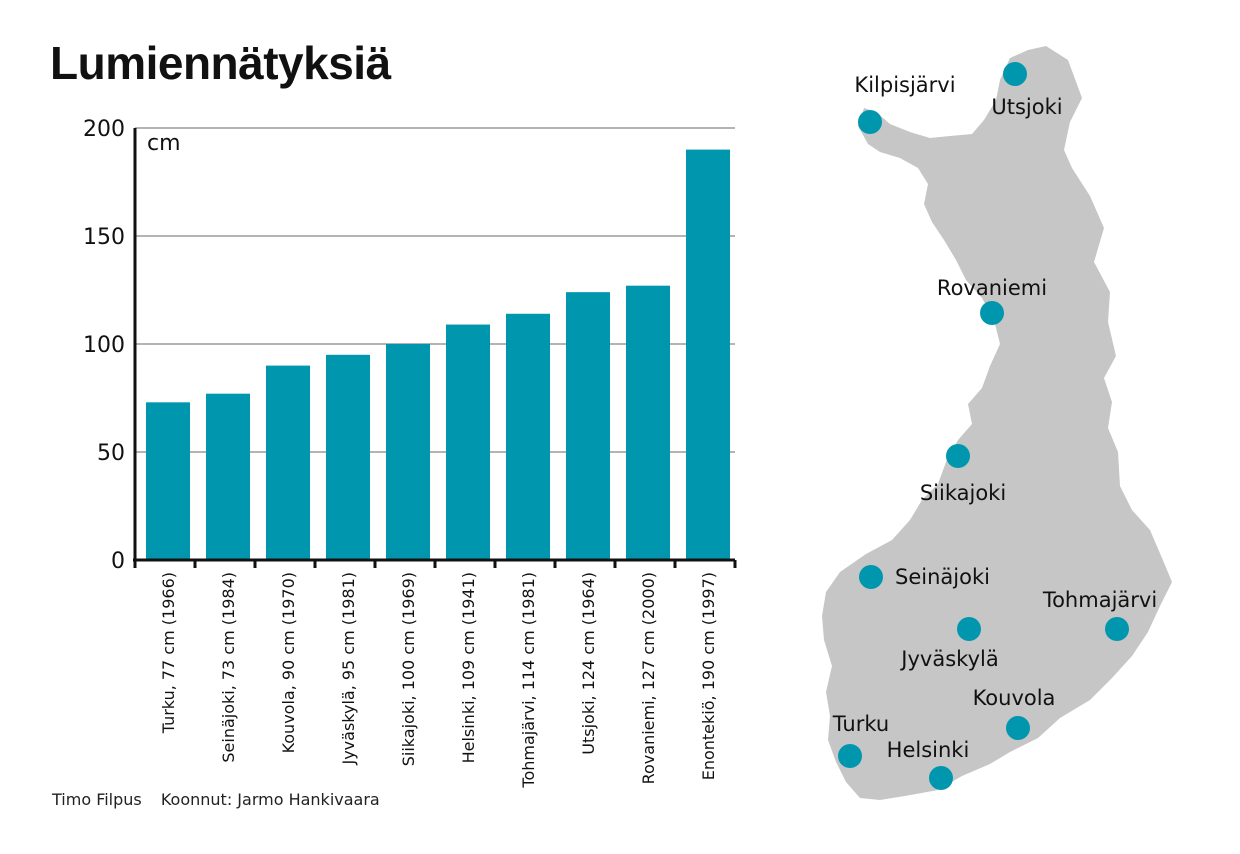 The image size is (1240, 854). Describe the element at coordinates (1099, 600) in the screenshot. I see `map-place-label: Tohmajärvi` at that location.